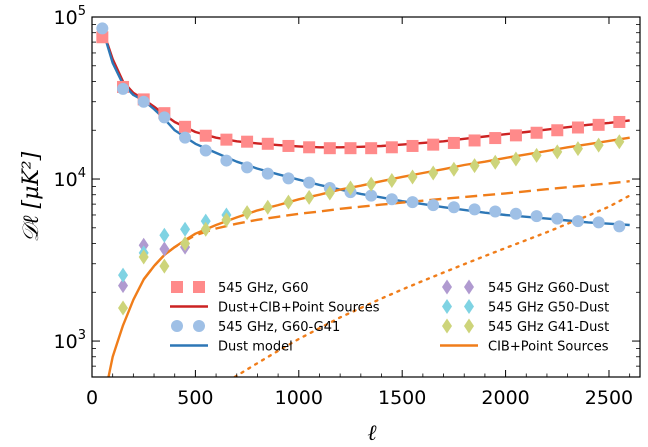 This screenshot has width=648, height=447. What do you see at coordinates (175, 245) in the screenshot?
I see `series-545-ghz-g50-dust` at bounding box center [175, 245].